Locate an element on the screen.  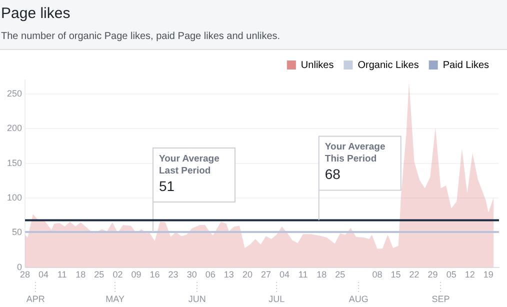
y-tick-label: 100 is located at coordinates (14, 197).